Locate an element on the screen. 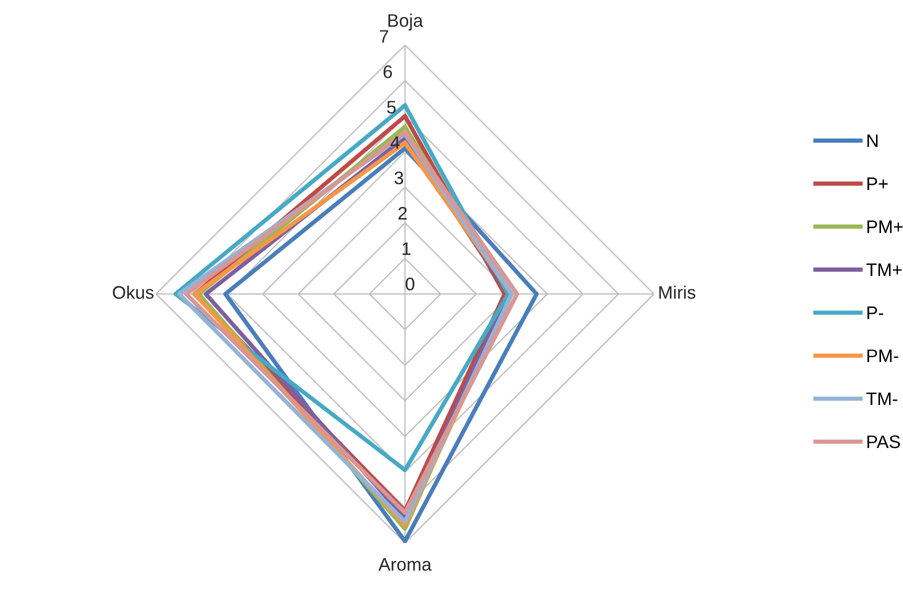  legend-label: TM- is located at coordinates (882, 398).